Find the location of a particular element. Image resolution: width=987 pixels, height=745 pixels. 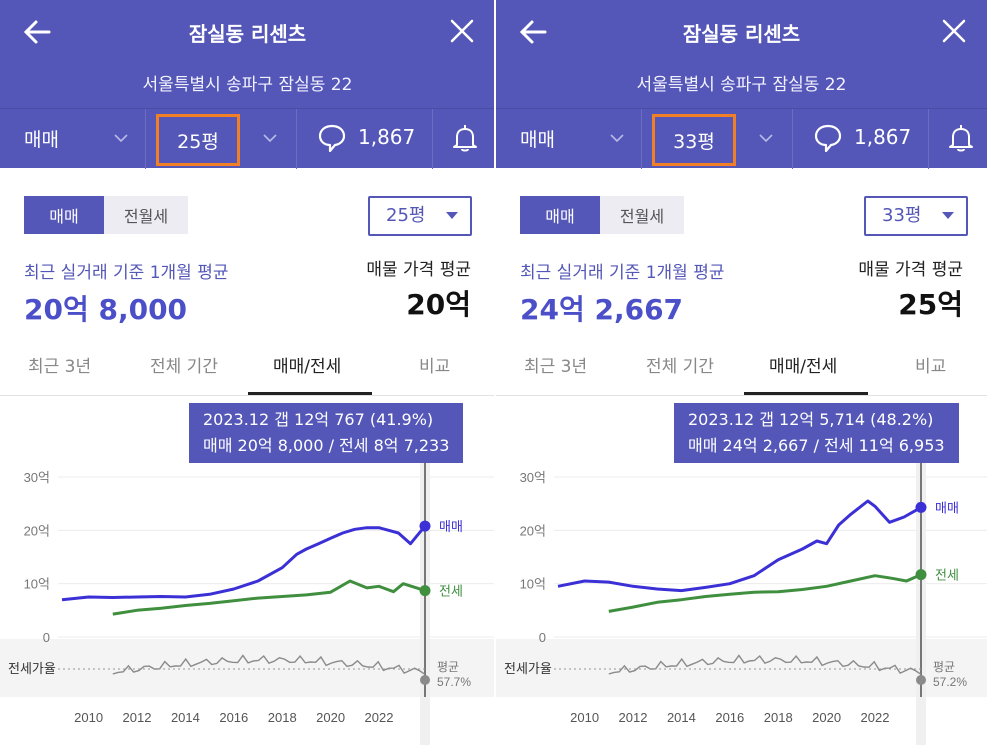

ratio-band is located at coordinates (741, 668).